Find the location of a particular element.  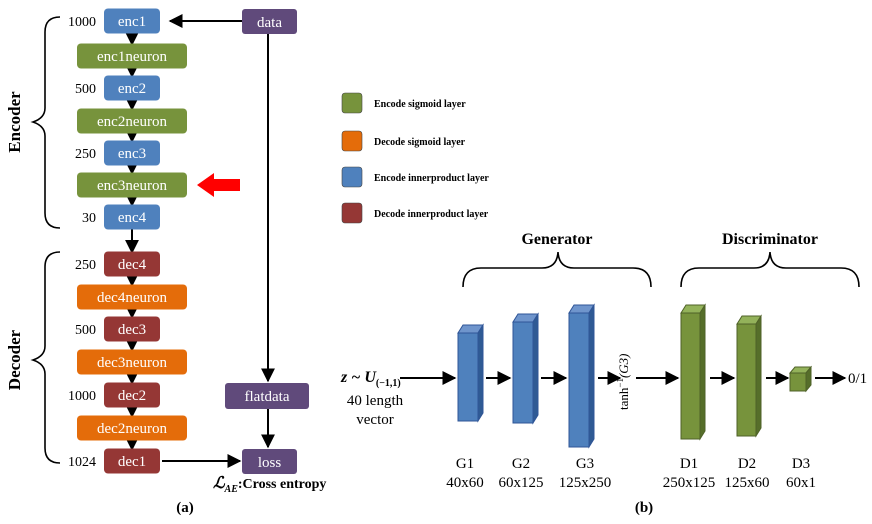

discriminator-layer-name-d2: D2 is located at coordinates (747, 464).